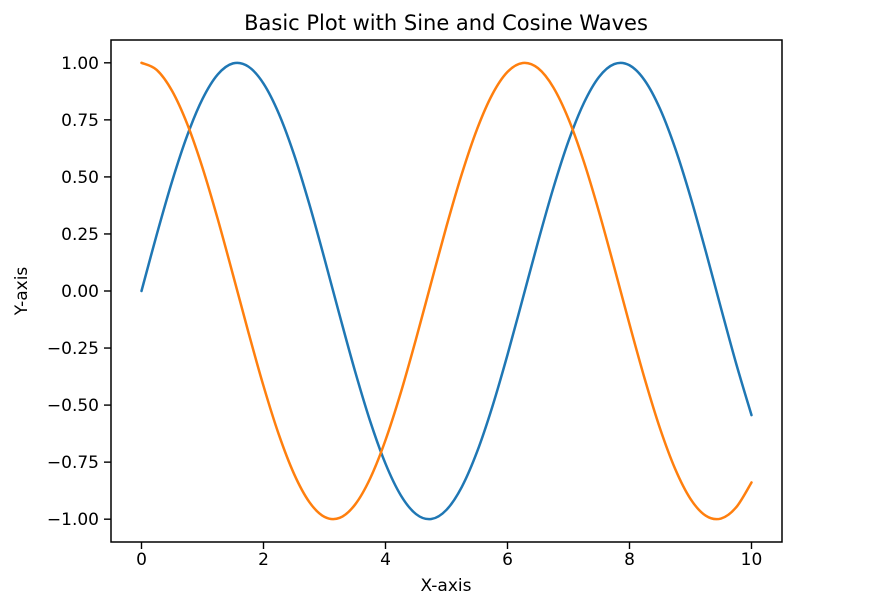 The image size is (885, 607). I want to click on y-tick-label: −1.00, so click(73, 520).